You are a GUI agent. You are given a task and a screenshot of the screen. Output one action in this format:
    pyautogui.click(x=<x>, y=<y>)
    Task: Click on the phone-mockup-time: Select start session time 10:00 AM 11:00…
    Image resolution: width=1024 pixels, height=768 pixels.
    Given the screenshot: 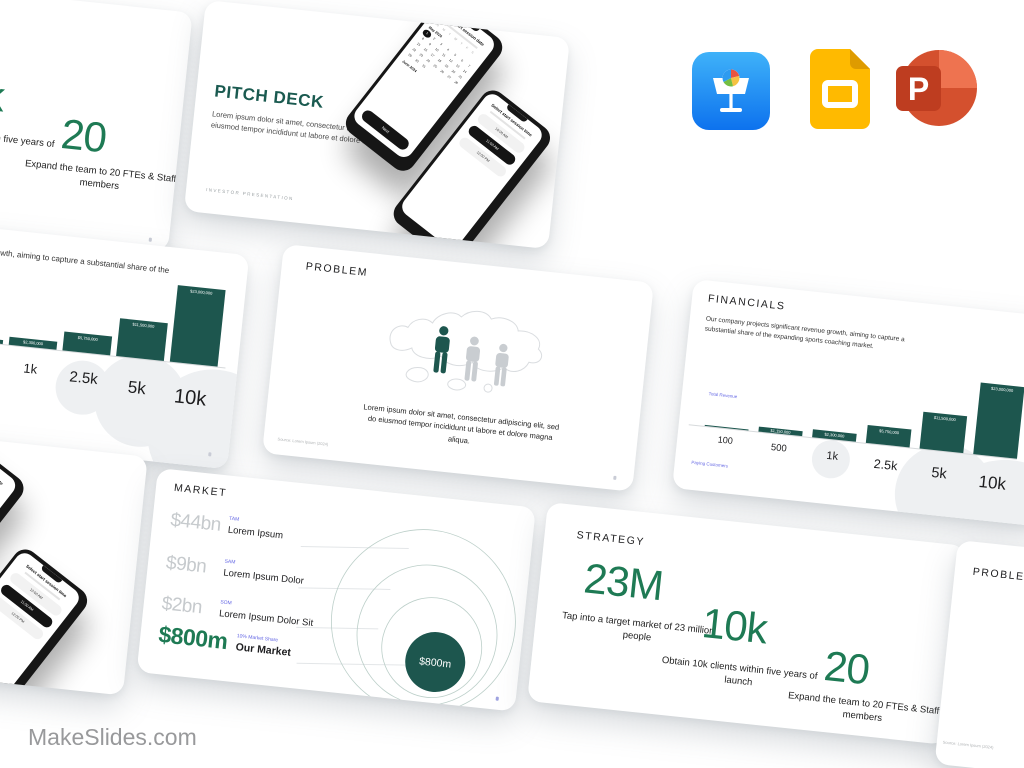 What is the action you would take?
    pyautogui.click(x=46, y=620)
    